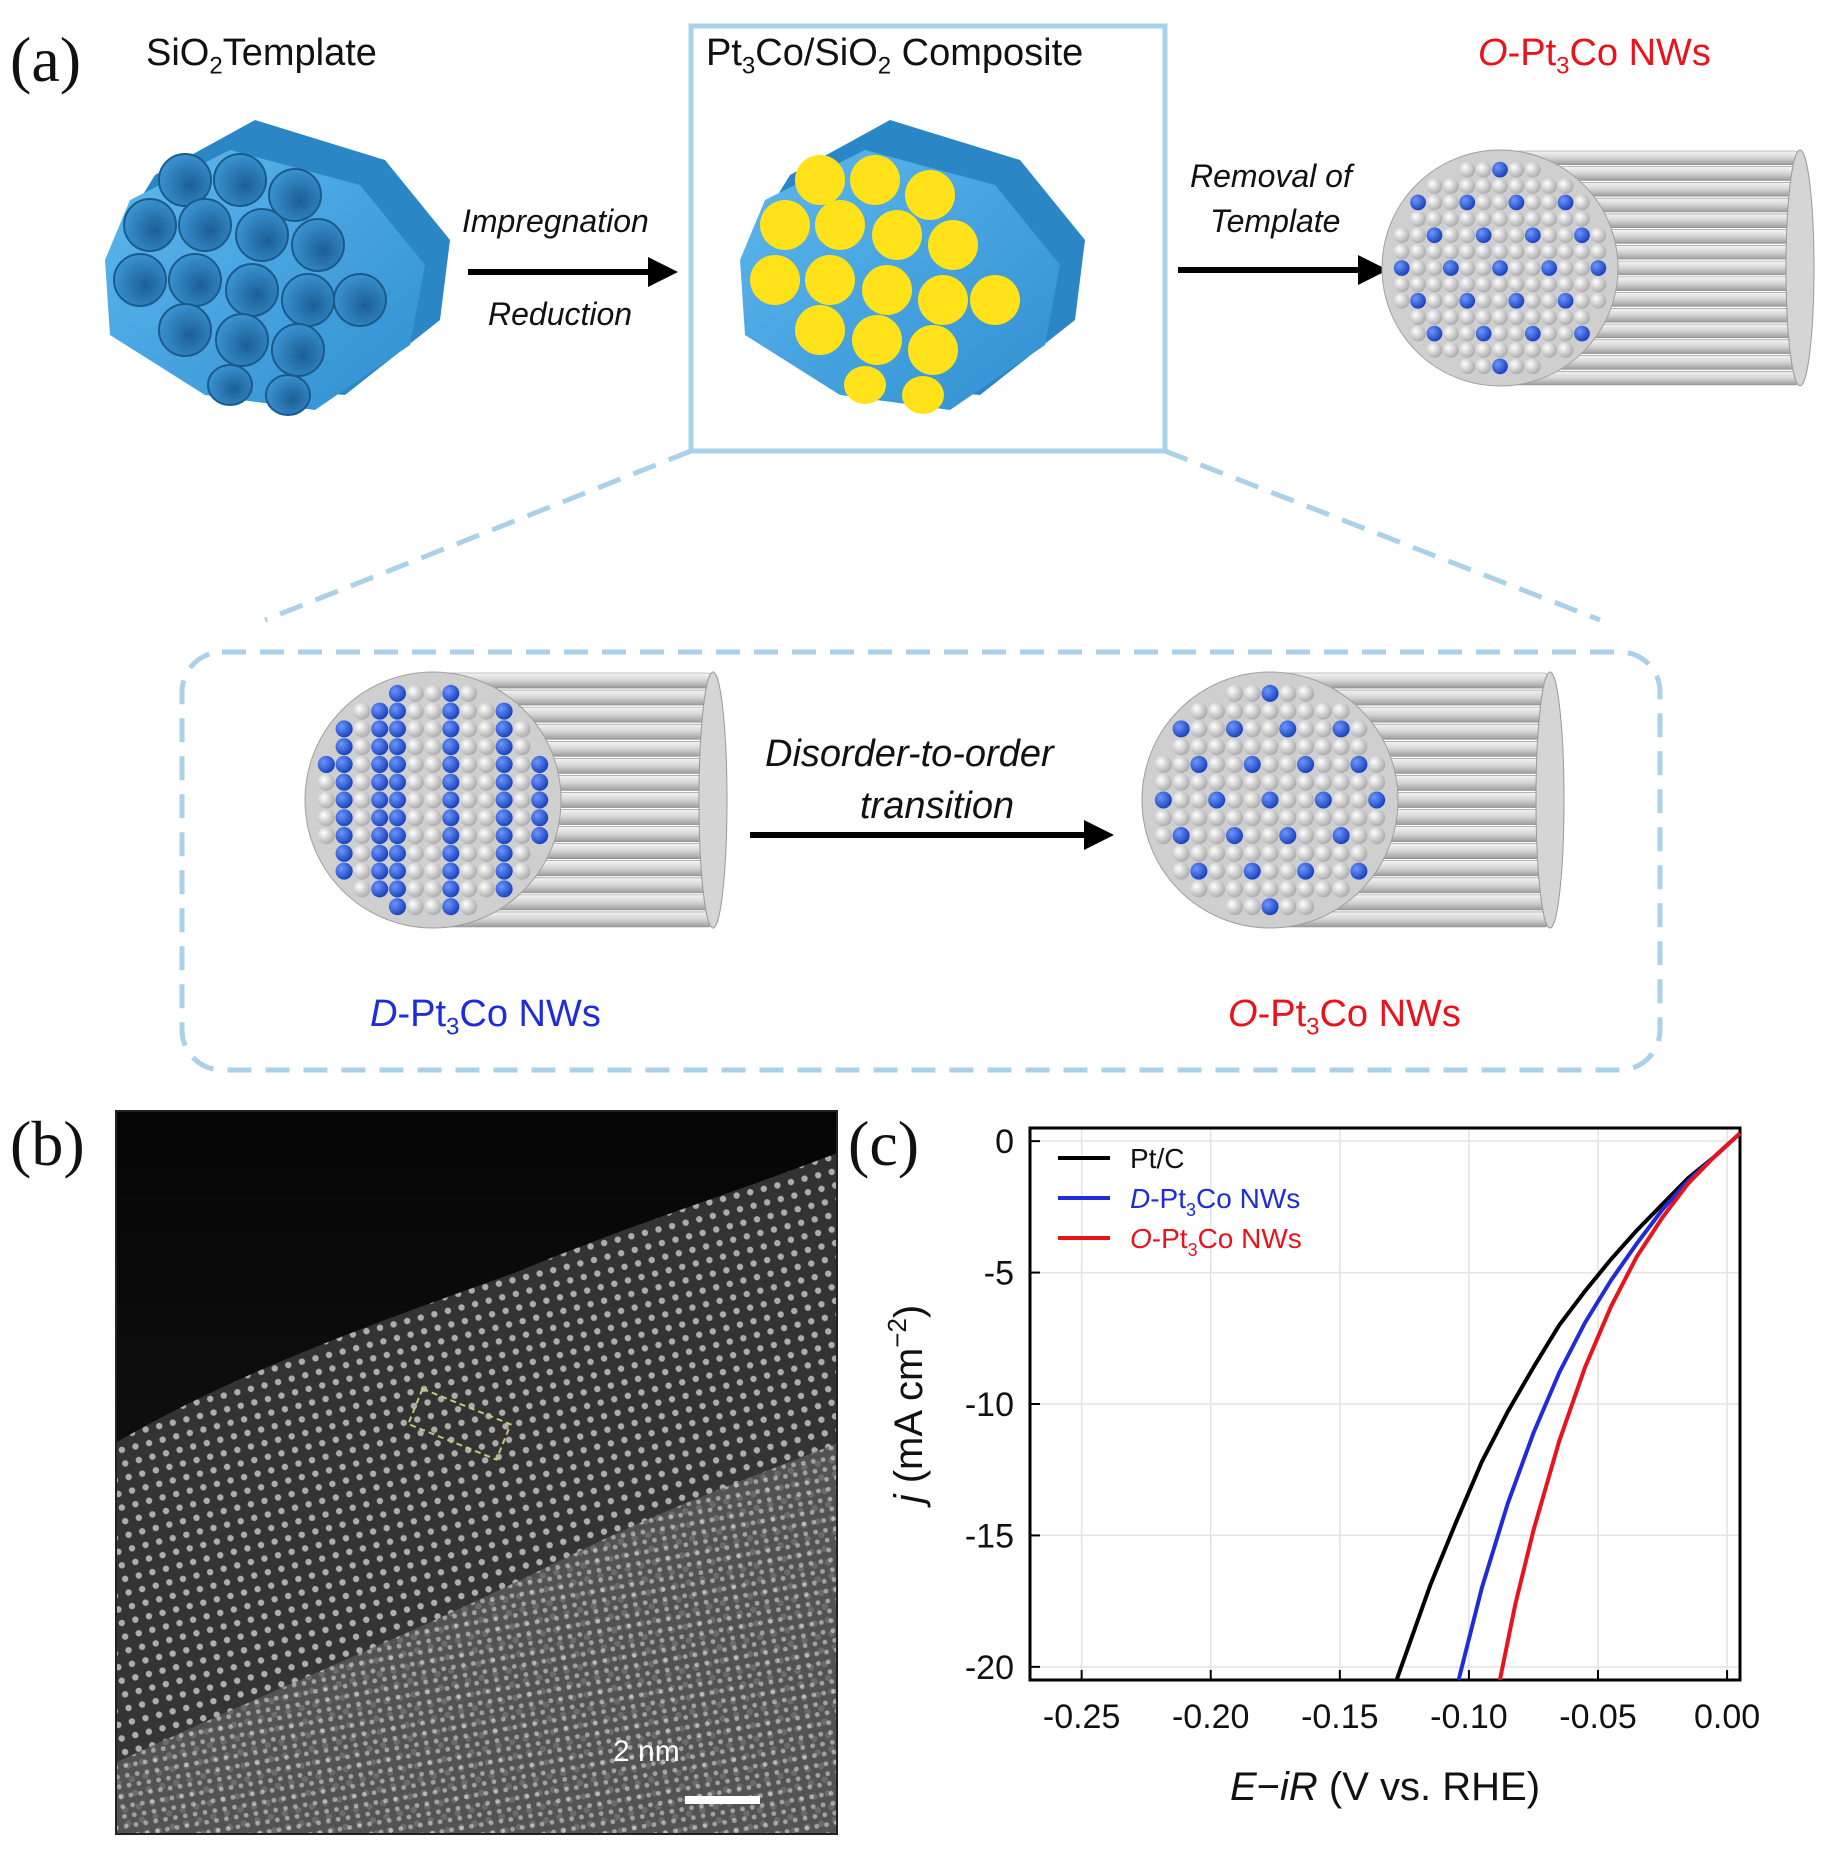 The image size is (1822, 1849). I want to click on legend-label: Pt/C, so click(1157, 1158).